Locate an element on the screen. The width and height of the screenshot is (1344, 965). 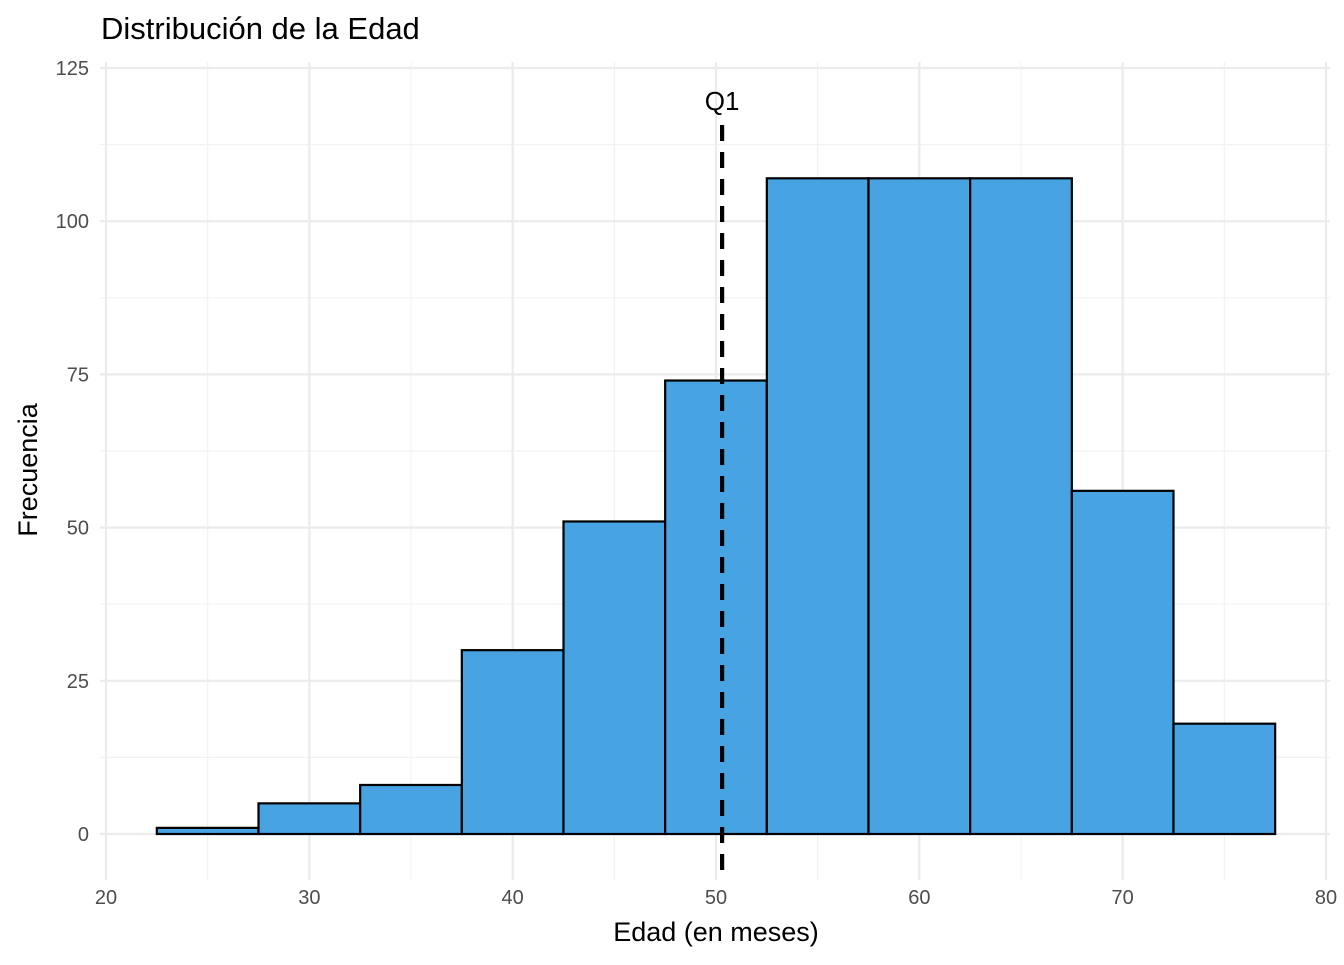
chart-title: Distribución de la Edad is located at coordinates (260, 28).